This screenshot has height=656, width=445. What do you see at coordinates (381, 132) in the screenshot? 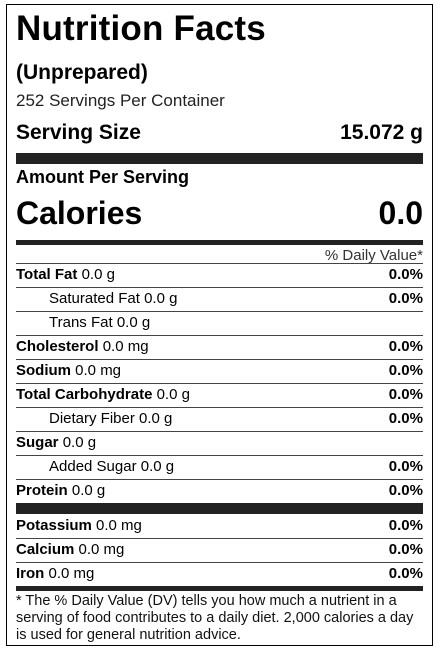
I see `serving-size-value: 15.072 g` at bounding box center [381, 132].